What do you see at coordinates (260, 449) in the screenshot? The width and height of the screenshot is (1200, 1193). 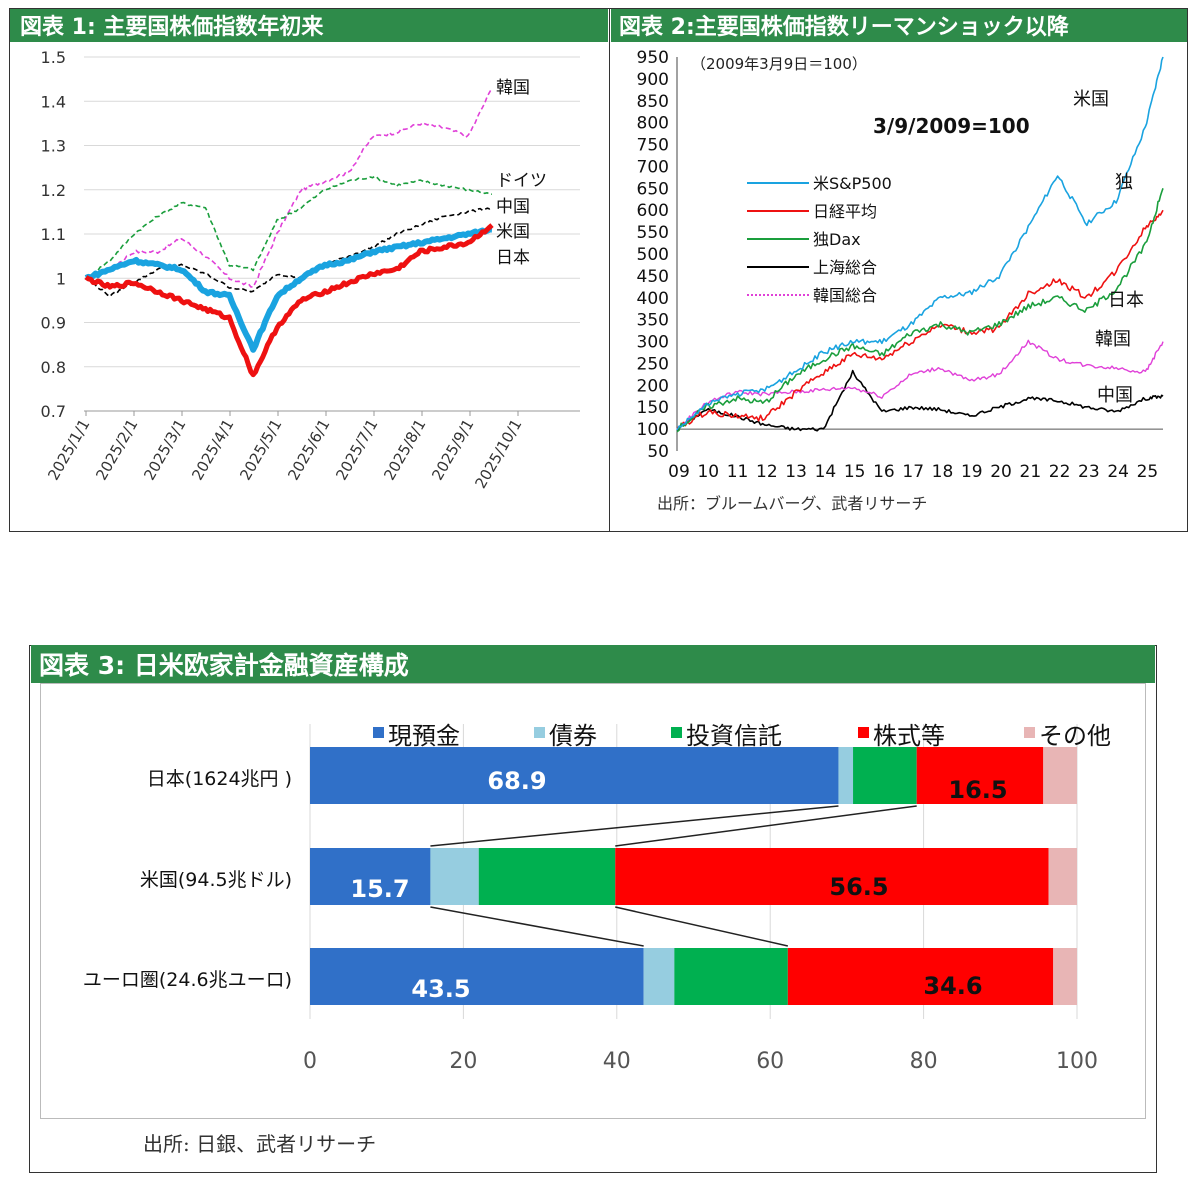 I see `chart1-xtick-label: 2025/5/1` at bounding box center [260, 449].